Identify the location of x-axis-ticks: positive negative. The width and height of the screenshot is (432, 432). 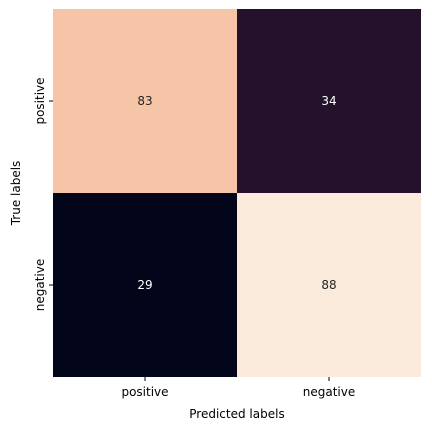
(238, 388).